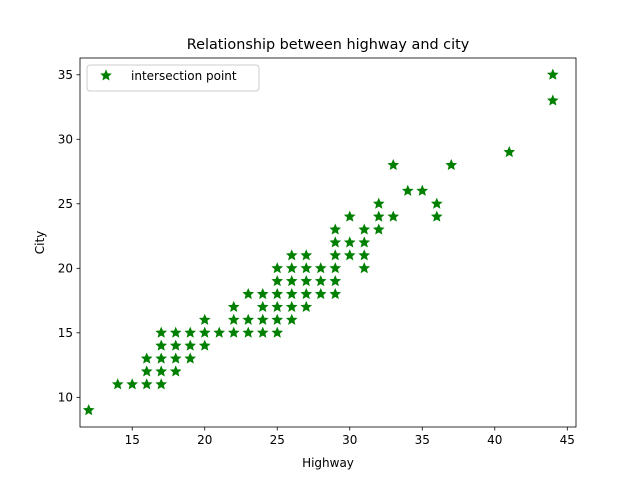 This screenshot has height=480, width=640. I want to click on y-tick-label: 30, so click(65, 140).